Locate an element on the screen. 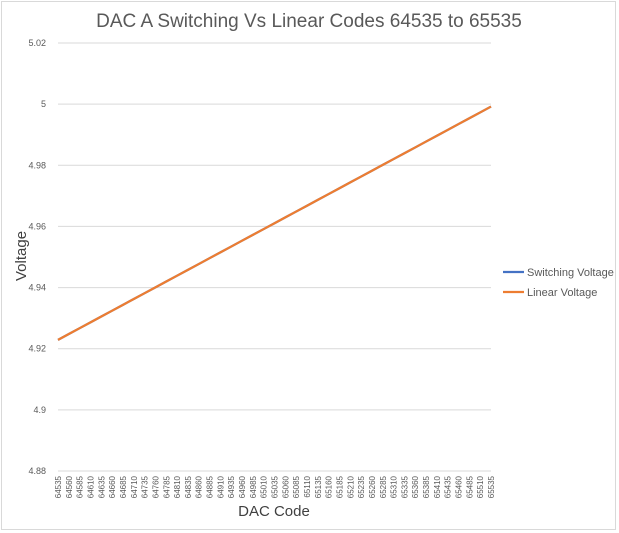 This screenshot has height=533, width=619. y-axis-title: Voltage is located at coordinates (21, 256).